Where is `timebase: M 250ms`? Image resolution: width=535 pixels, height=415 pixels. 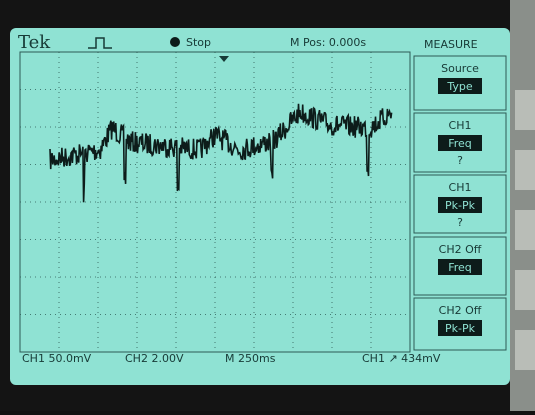
timebase: M 250ms is located at coordinates (250, 358).